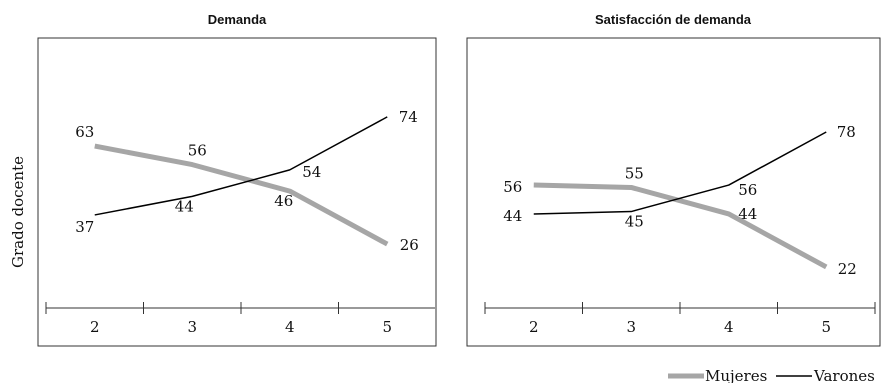  I want to click on chart-title: Satisfacción de demanda, so click(673, 19).